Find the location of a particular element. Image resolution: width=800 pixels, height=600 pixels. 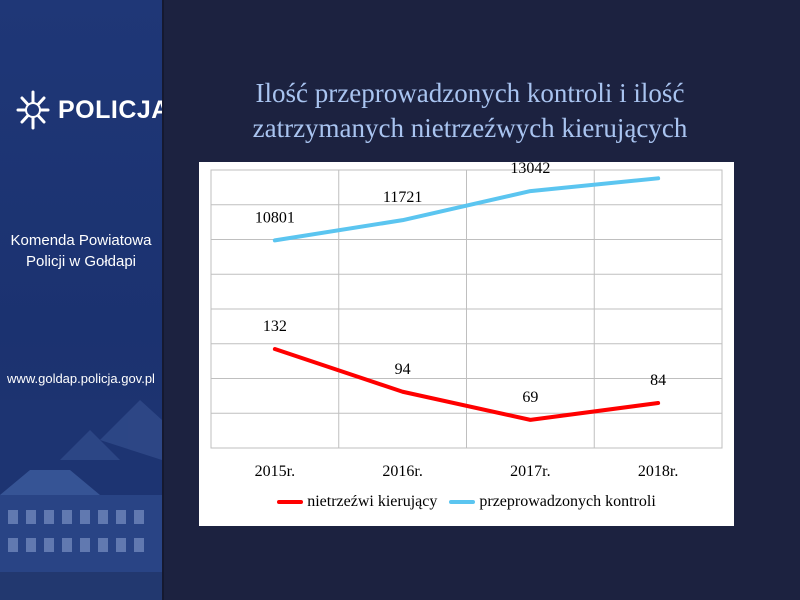

data-label: 84 is located at coordinates (658, 380).